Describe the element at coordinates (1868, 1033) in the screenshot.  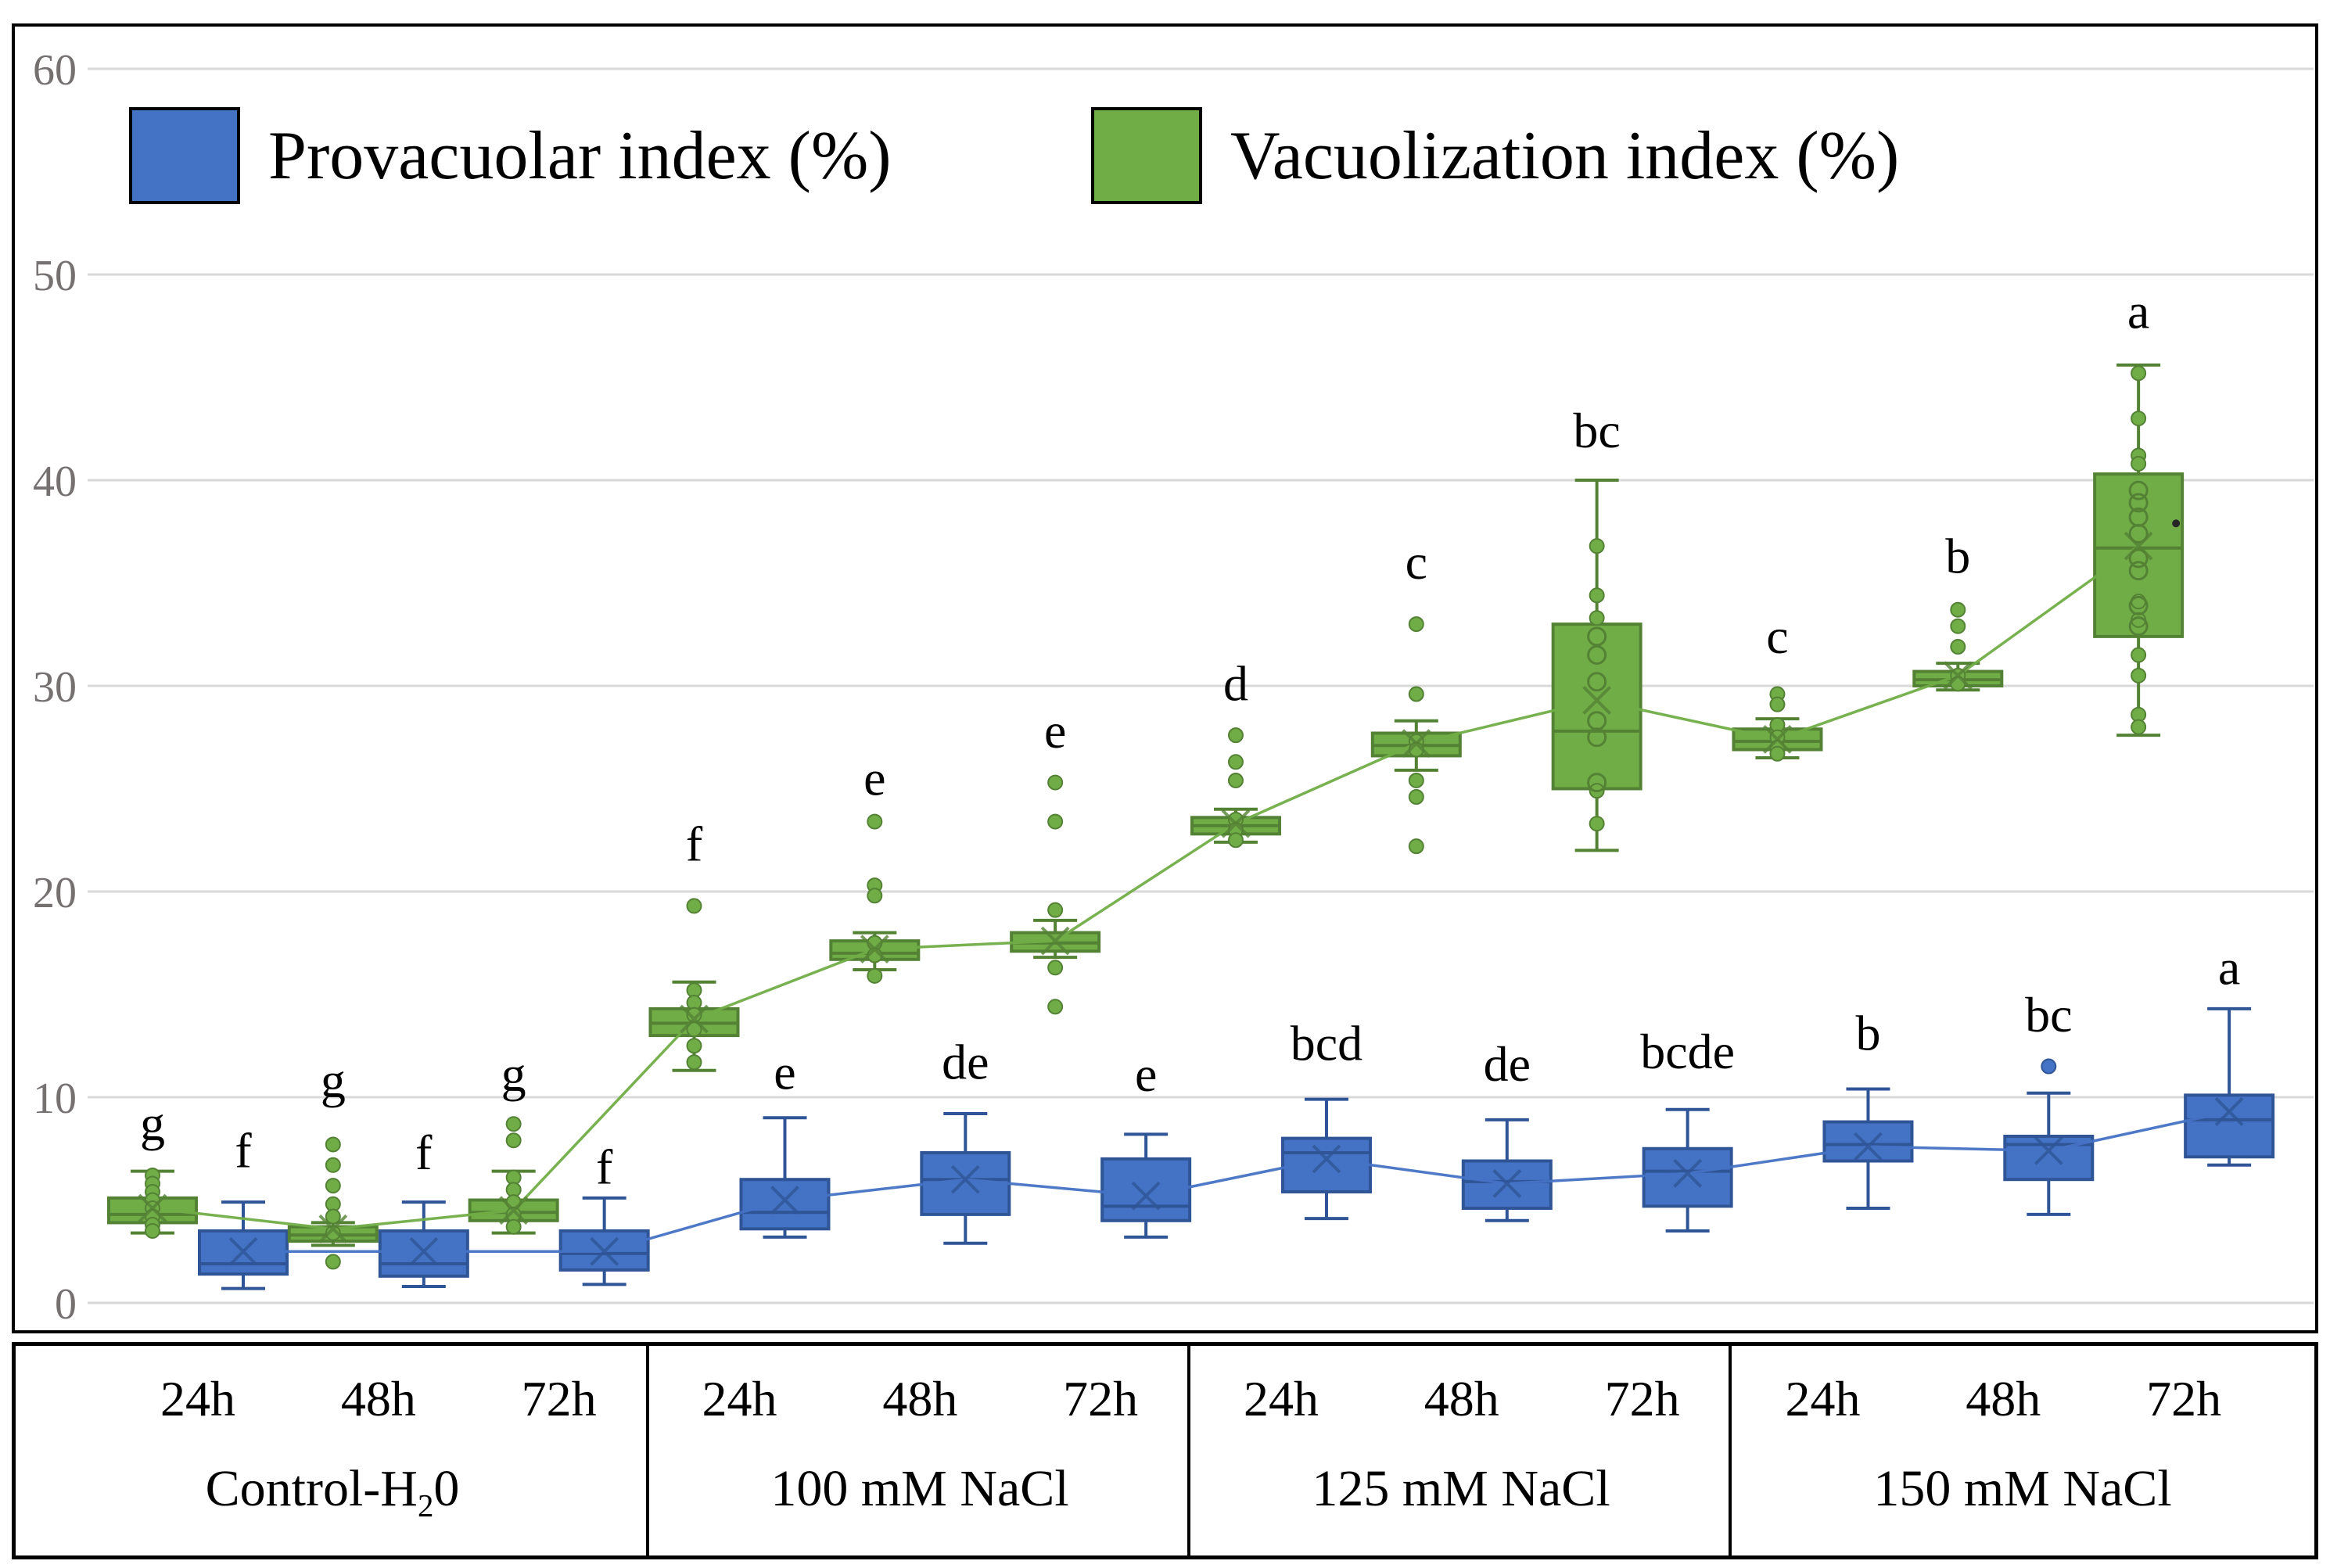
I see `sig-letter-provacuolar-24h: b` at that location.